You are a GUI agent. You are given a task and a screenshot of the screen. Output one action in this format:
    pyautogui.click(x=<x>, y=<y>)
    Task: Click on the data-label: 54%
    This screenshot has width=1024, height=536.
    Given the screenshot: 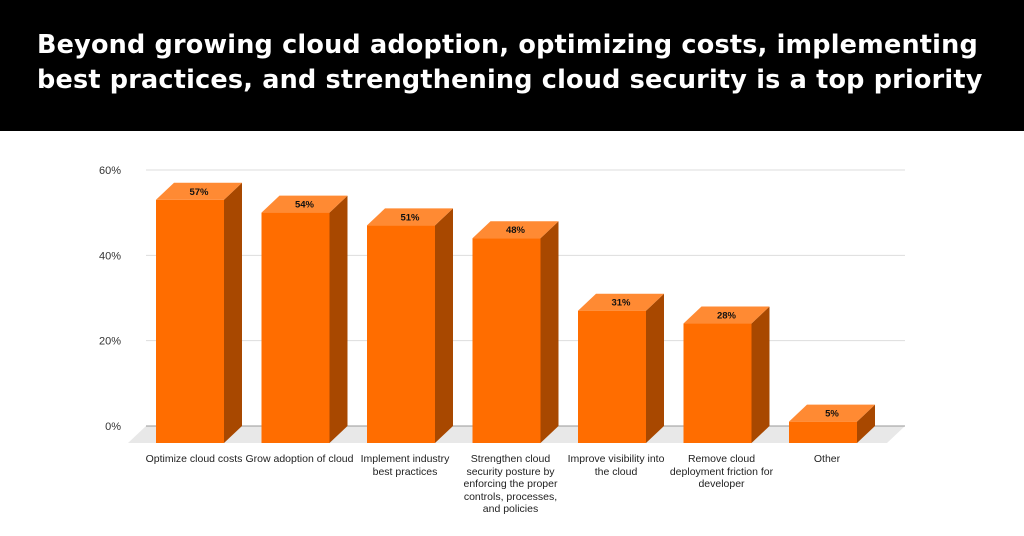 What is the action you would take?
    pyautogui.click(x=305, y=205)
    